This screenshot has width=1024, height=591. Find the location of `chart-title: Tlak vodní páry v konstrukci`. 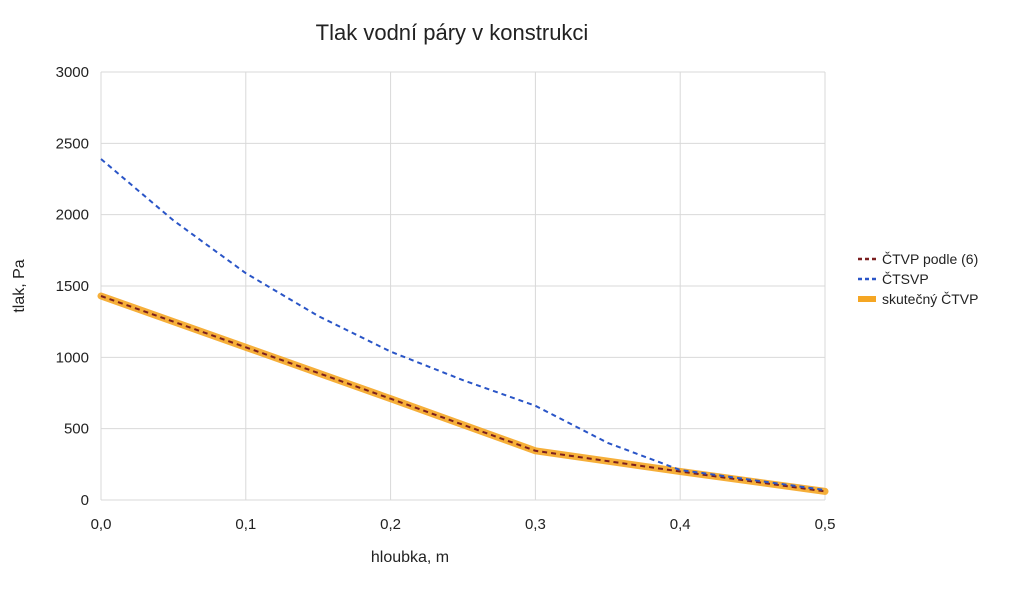

chart-title: Tlak vodní páry v konstrukci is located at coordinates (452, 32).